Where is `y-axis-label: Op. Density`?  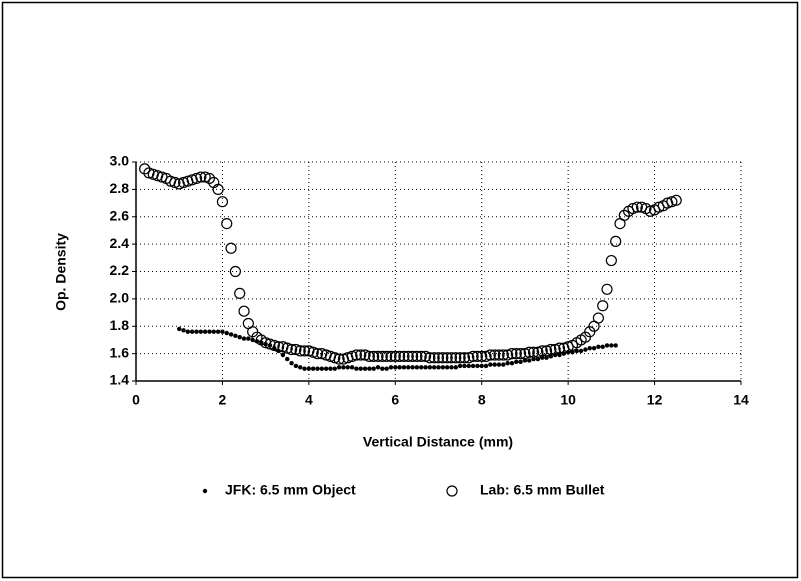 y-axis-label: Op. Density is located at coordinates (61, 272).